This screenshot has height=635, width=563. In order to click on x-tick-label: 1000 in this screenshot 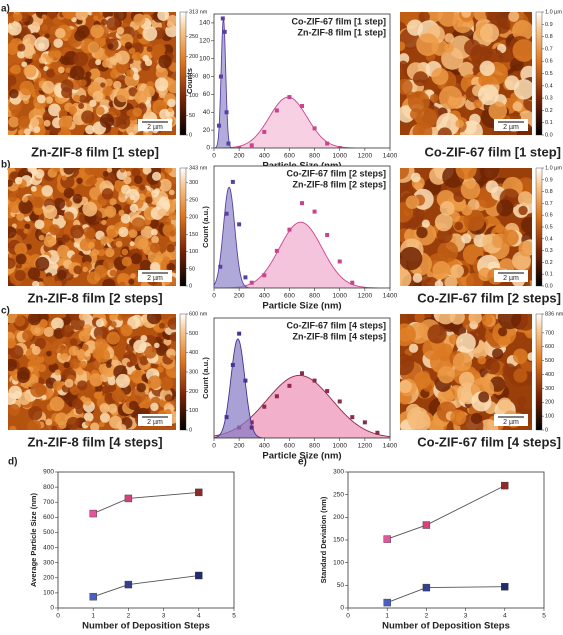, I will do `click(339, 446)`.